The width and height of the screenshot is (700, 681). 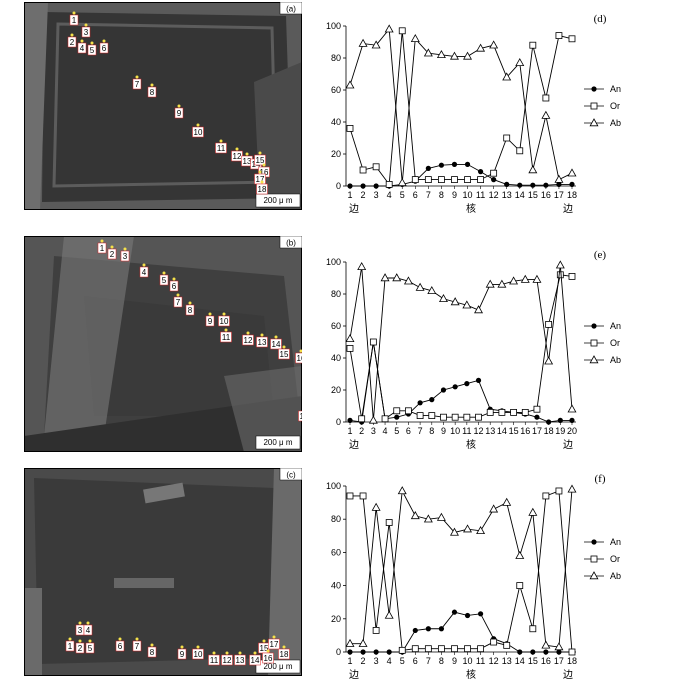 I want to click on spot-label: 18, so click(x=262, y=189).